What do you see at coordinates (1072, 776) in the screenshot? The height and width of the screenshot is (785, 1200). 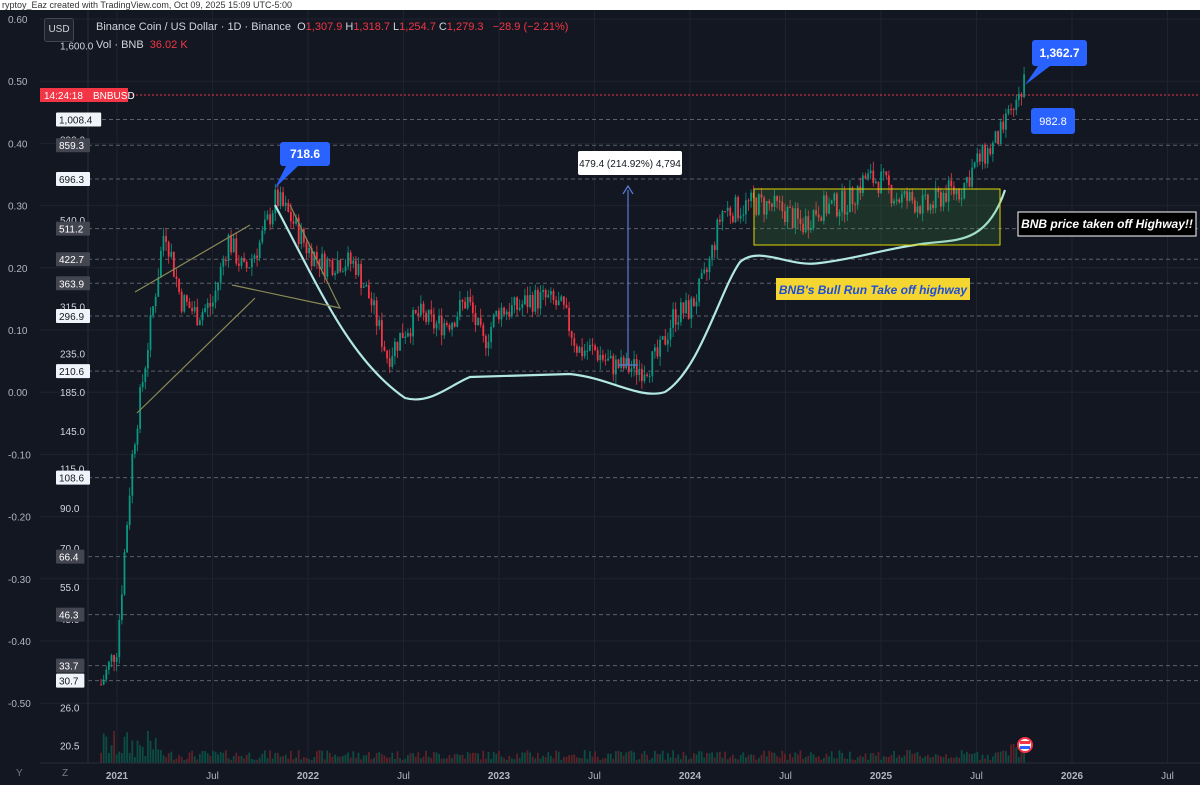 I see `x-axis-tick: 2026` at bounding box center [1072, 776].